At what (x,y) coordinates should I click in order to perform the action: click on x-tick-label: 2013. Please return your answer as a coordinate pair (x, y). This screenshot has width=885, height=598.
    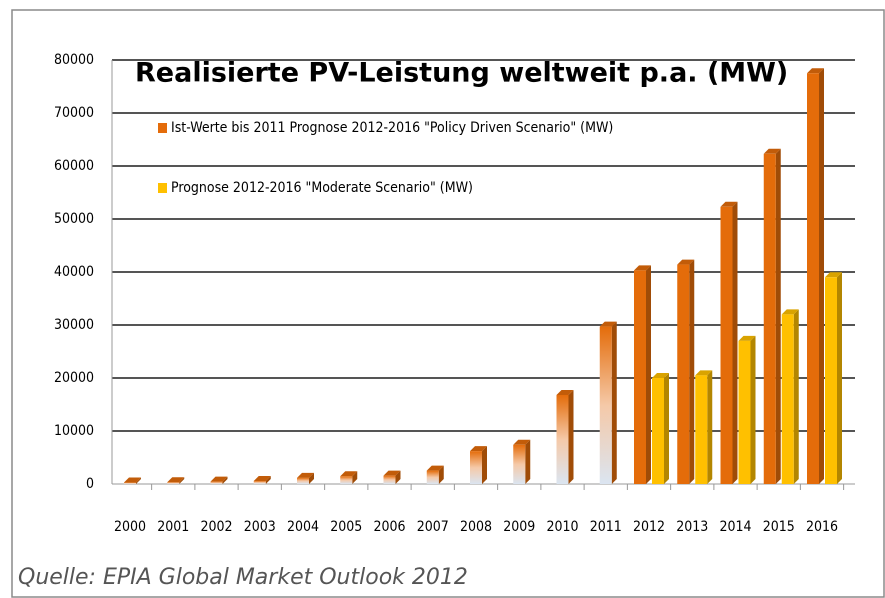
    Looking at the image, I should click on (692, 527).